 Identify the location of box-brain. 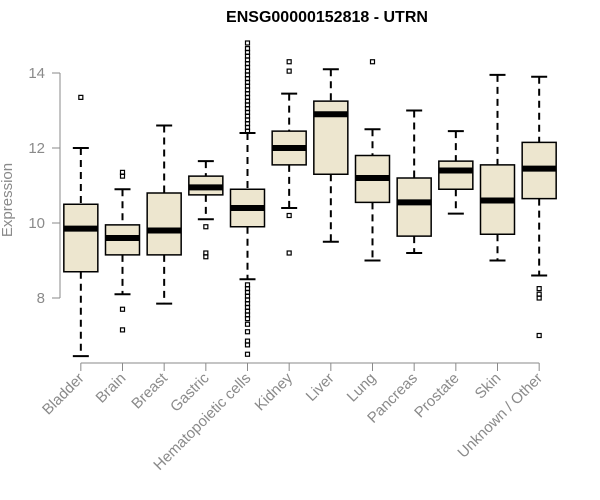
(122, 251).